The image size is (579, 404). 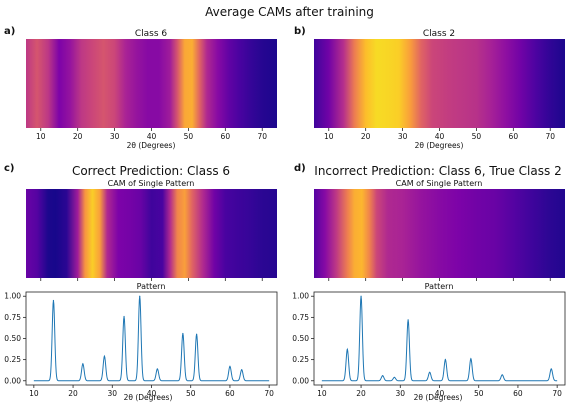 What do you see at coordinates (152, 393) in the screenshot?
I see `panel-c-pattern-xtick-label: 40` at bounding box center [152, 393].